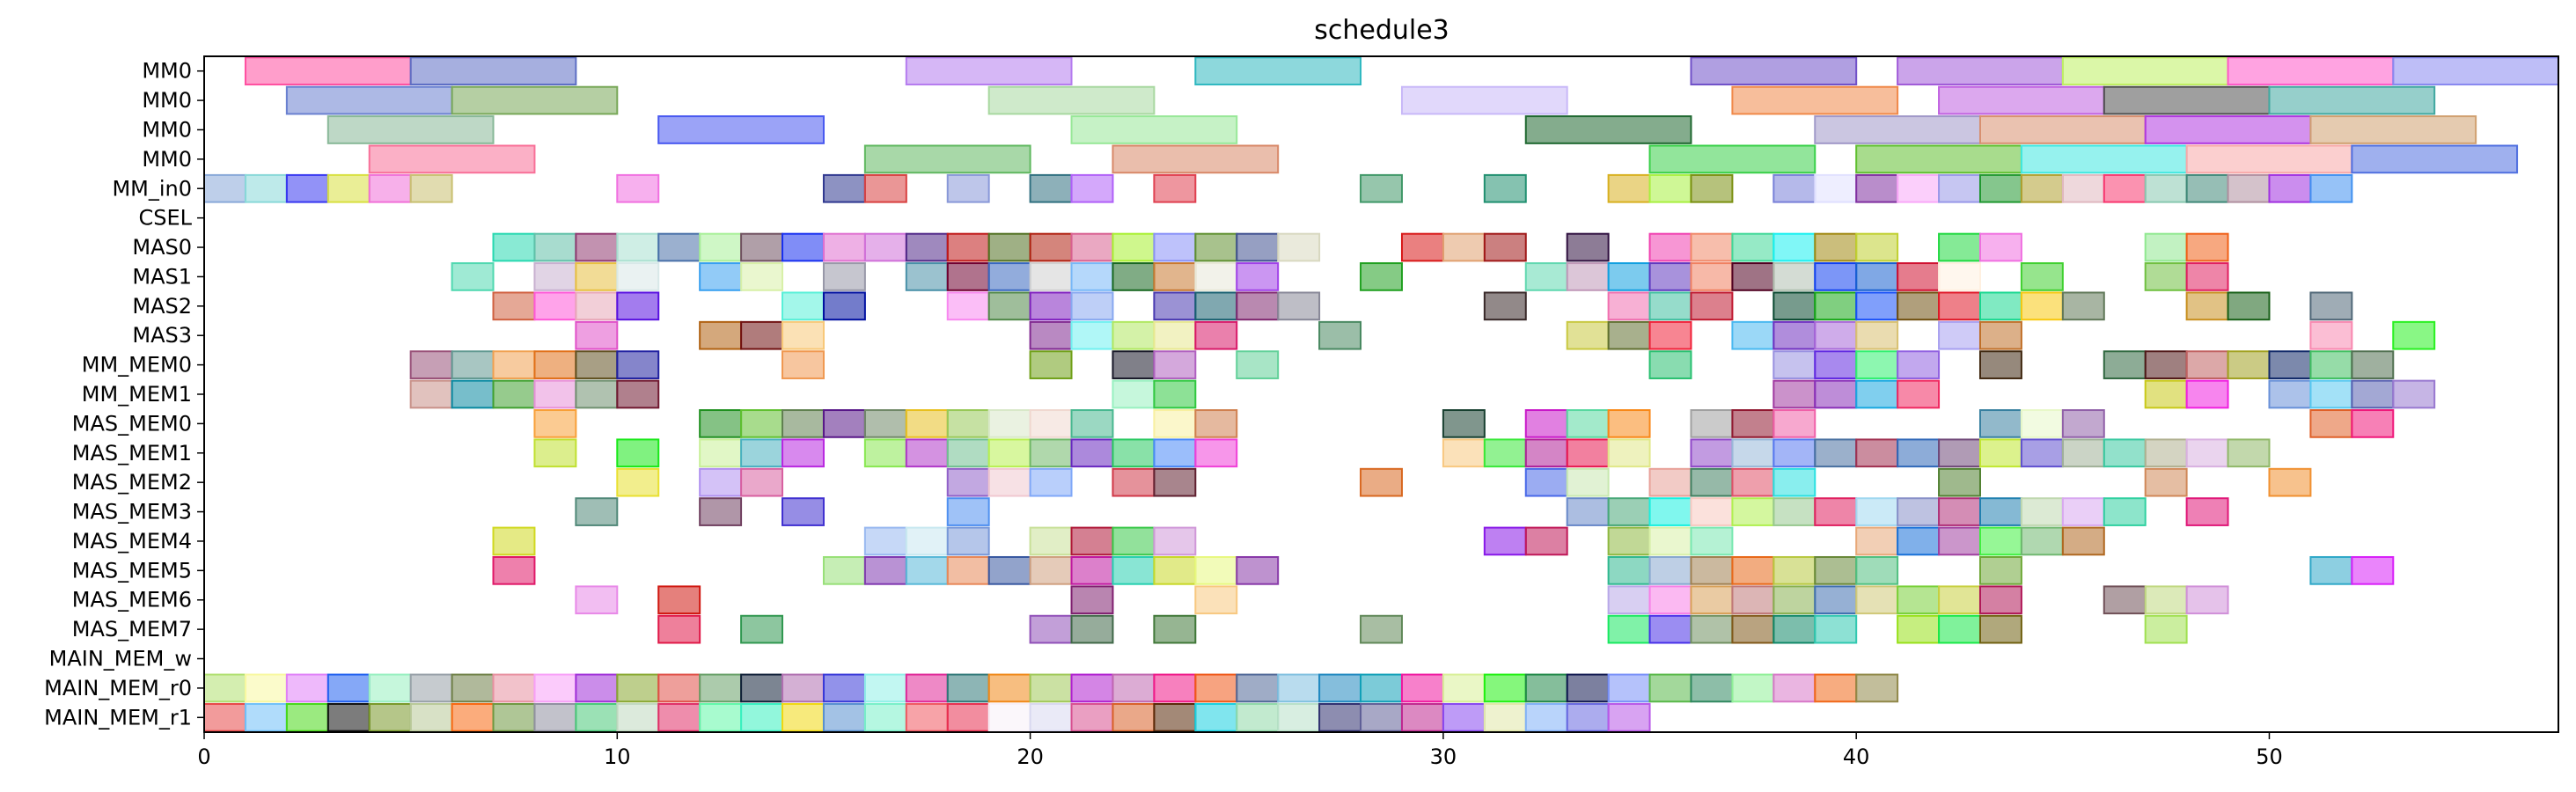 The height and width of the screenshot is (792, 2576). I want to click on y-tick-label: MAS0, so click(162, 247).